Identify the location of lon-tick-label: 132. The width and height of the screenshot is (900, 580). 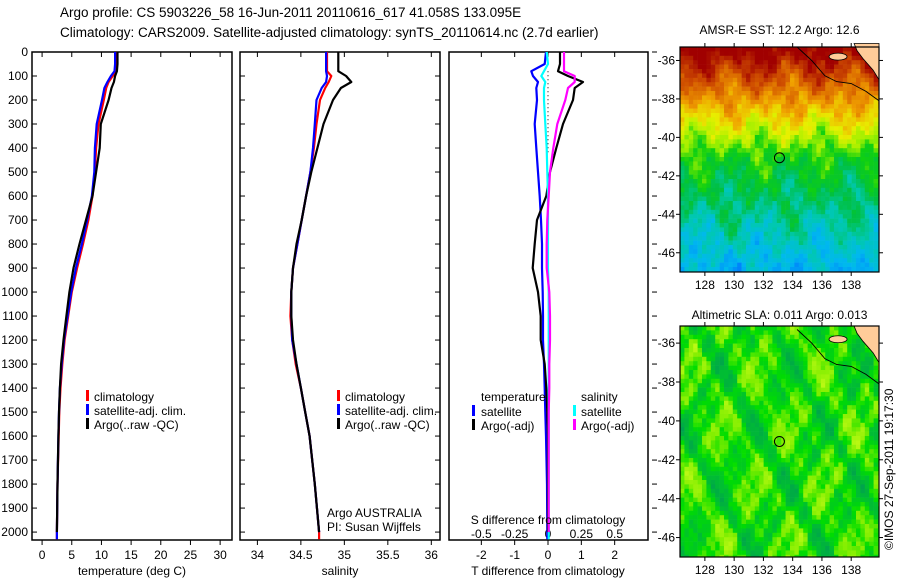
(763, 285).